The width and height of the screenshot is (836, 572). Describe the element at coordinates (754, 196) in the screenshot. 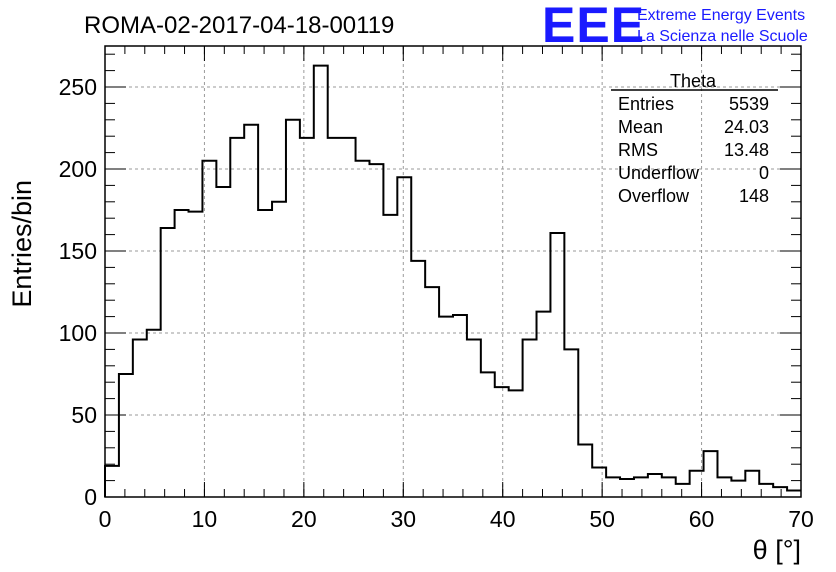

I see `stats-row-value: 148` at that location.